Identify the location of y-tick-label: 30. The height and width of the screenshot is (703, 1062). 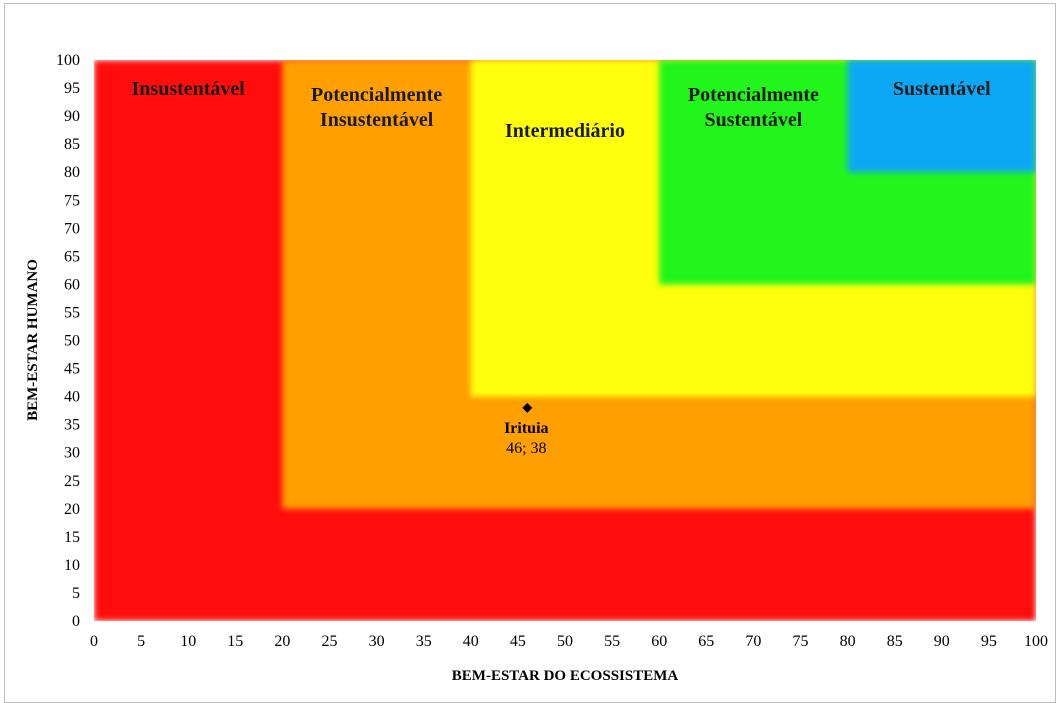
(72, 453).